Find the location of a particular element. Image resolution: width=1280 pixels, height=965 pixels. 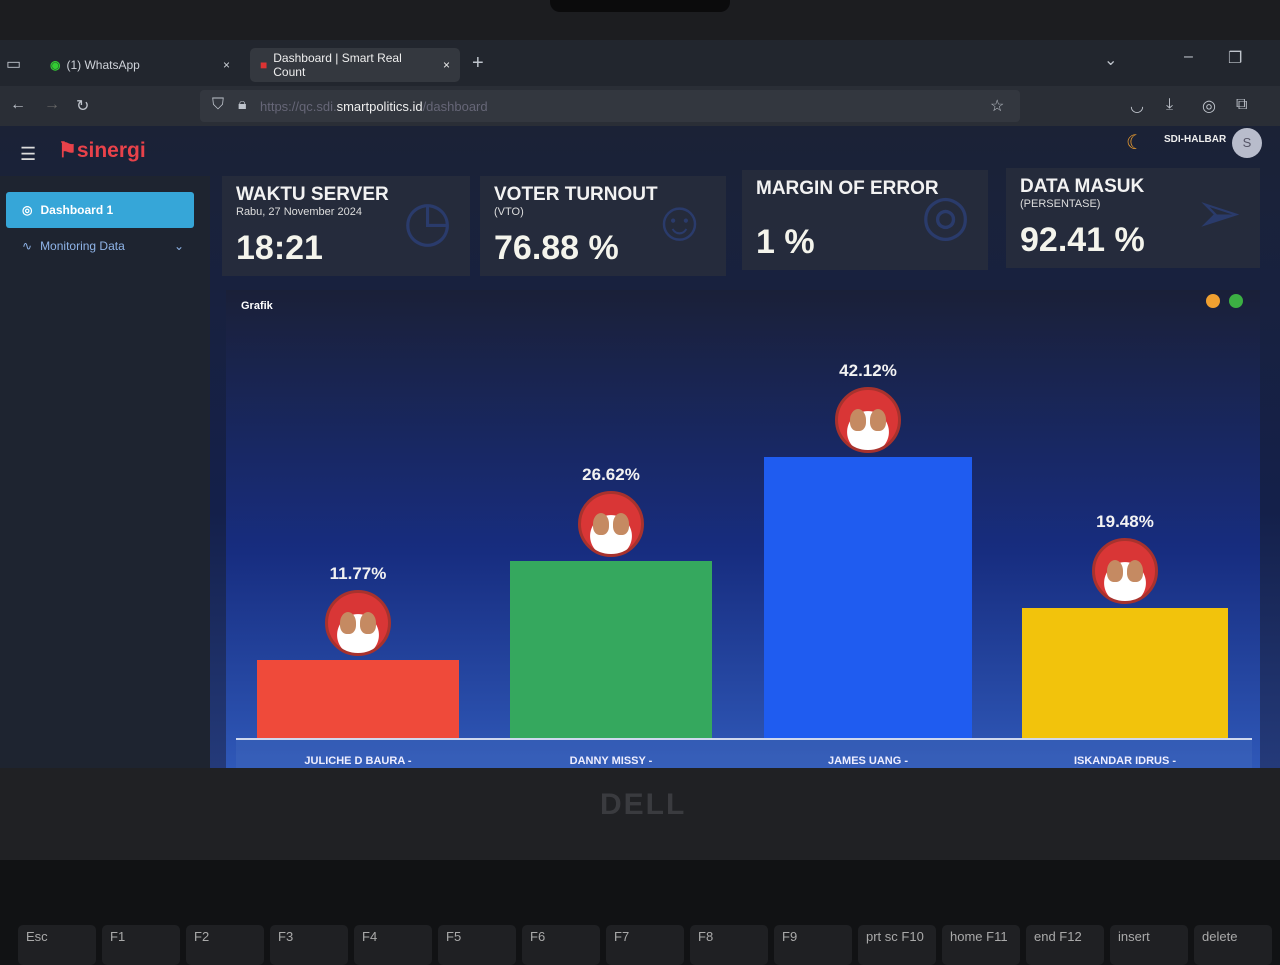

sidebar-item-dashboard: ◎ Dashboard 1 is located at coordinates (100, 210).